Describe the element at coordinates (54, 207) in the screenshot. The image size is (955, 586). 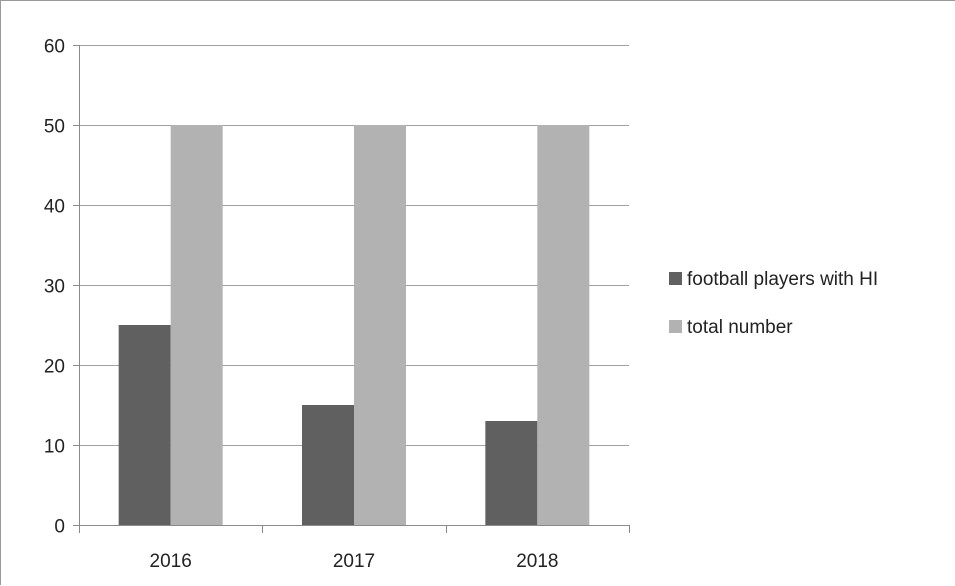
I see `y-tick-label: 40` at that location.